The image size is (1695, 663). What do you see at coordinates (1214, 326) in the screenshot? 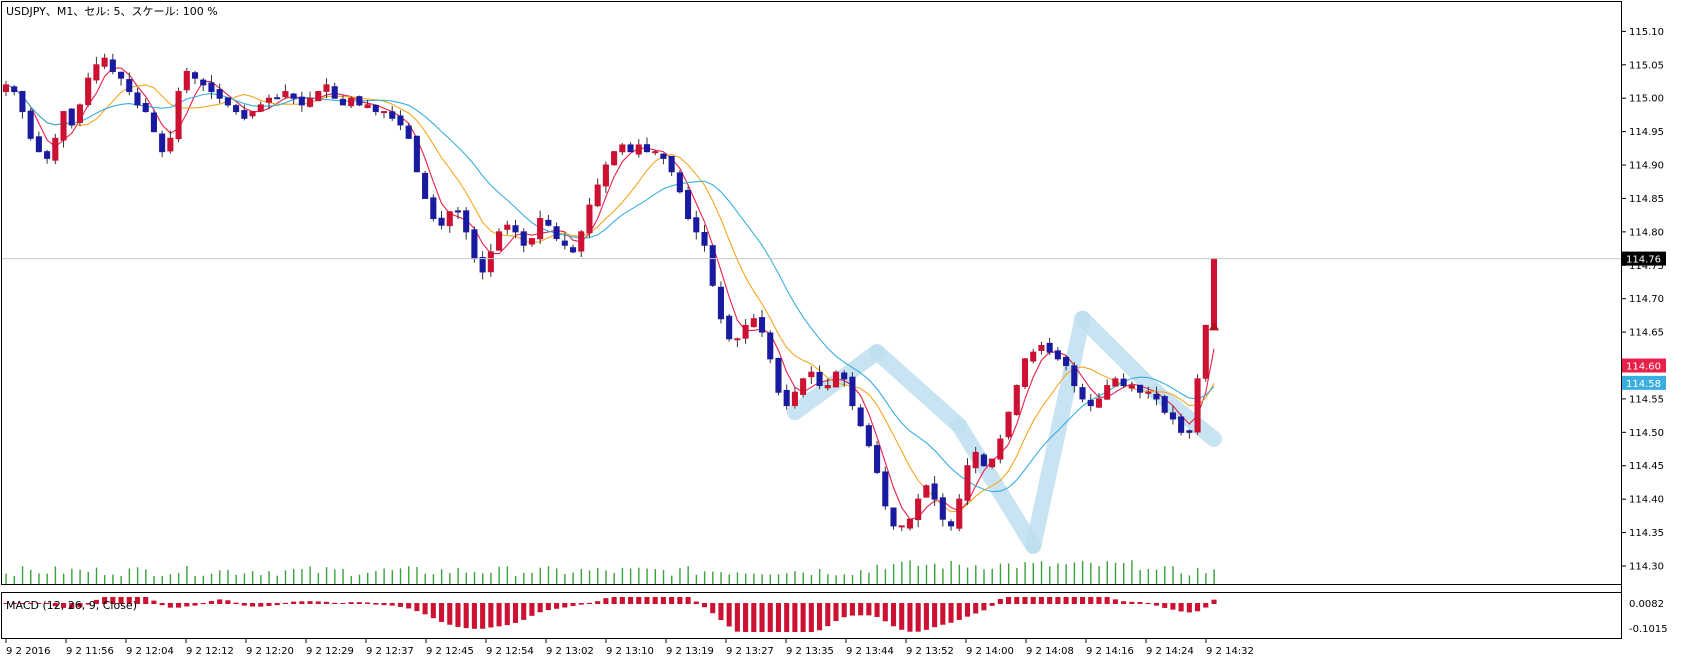
I see `buy-arrow-icon` at bounding box center [1214, 326].